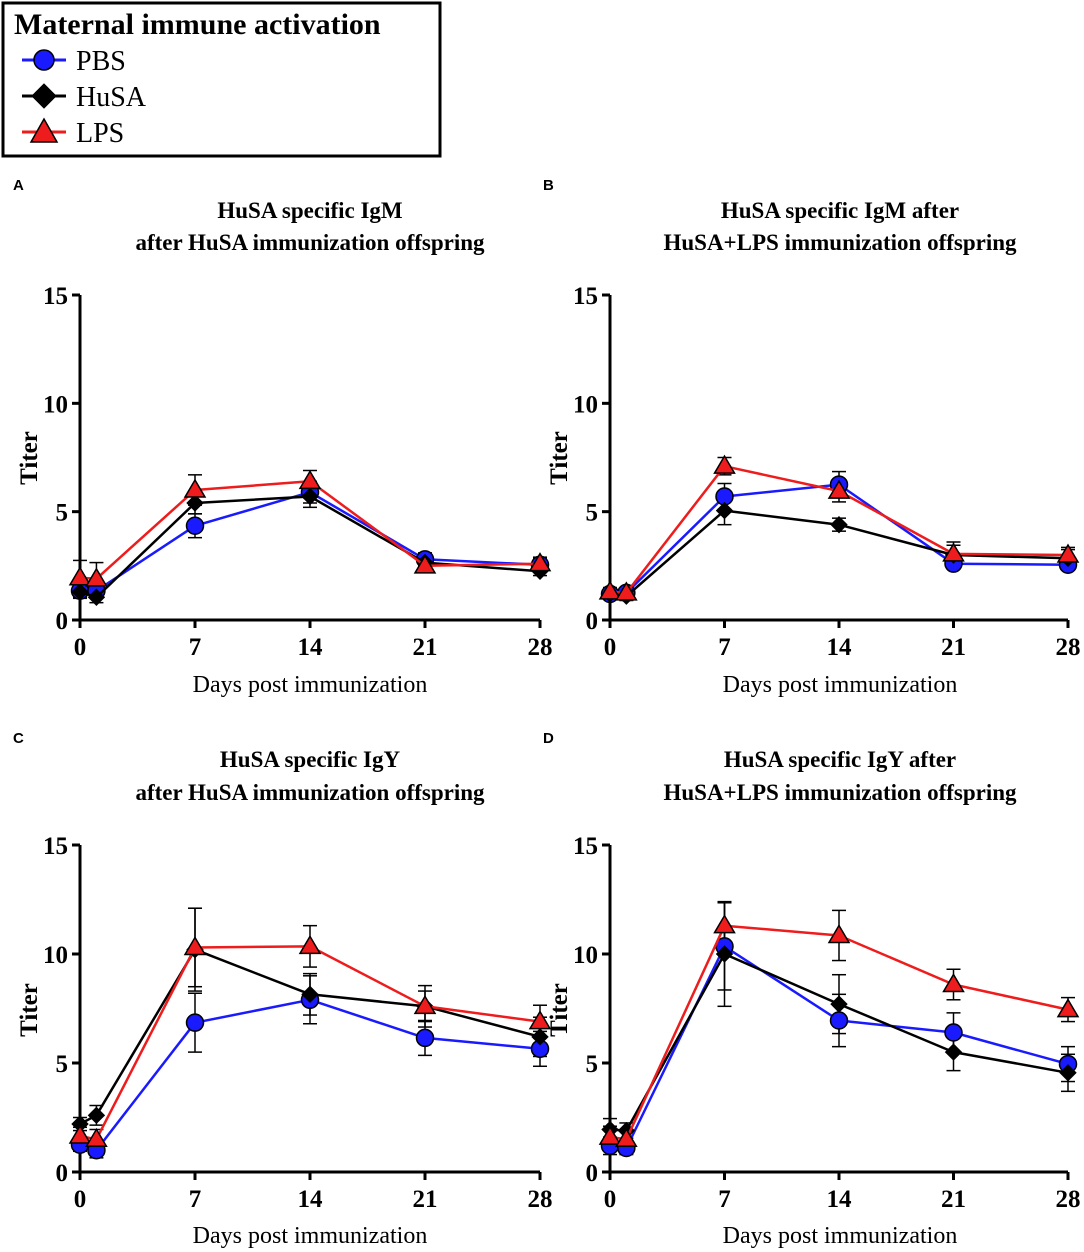  Describe the element at coordinates (55, 846) in the screenshot. I see `panel-c-y-tick-label-15: 15` at that location.